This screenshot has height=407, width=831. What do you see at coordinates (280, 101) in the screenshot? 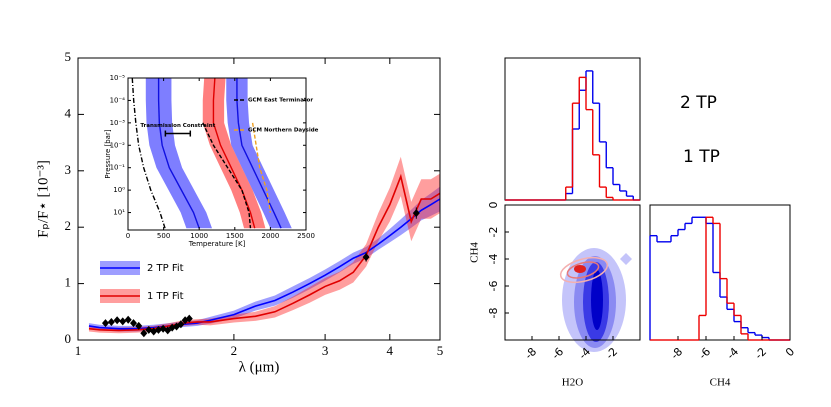
I see `legend-label: GCM East Terminator` at bounding box center [280, 101].